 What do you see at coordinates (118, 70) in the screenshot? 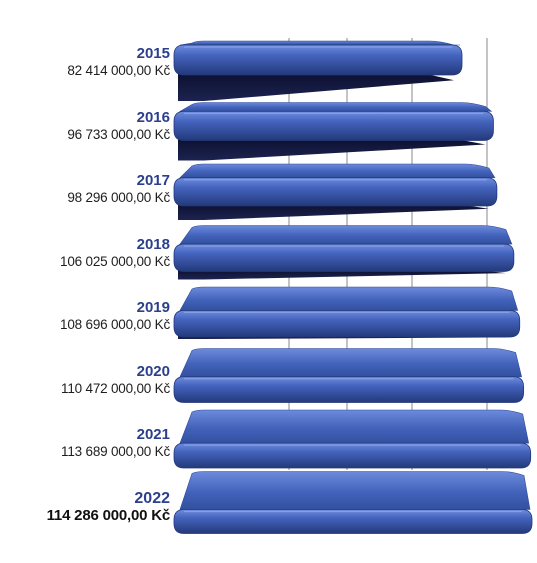
I see `value-label: 82 414 000,00 Kč` at bounding box center [118, 70].